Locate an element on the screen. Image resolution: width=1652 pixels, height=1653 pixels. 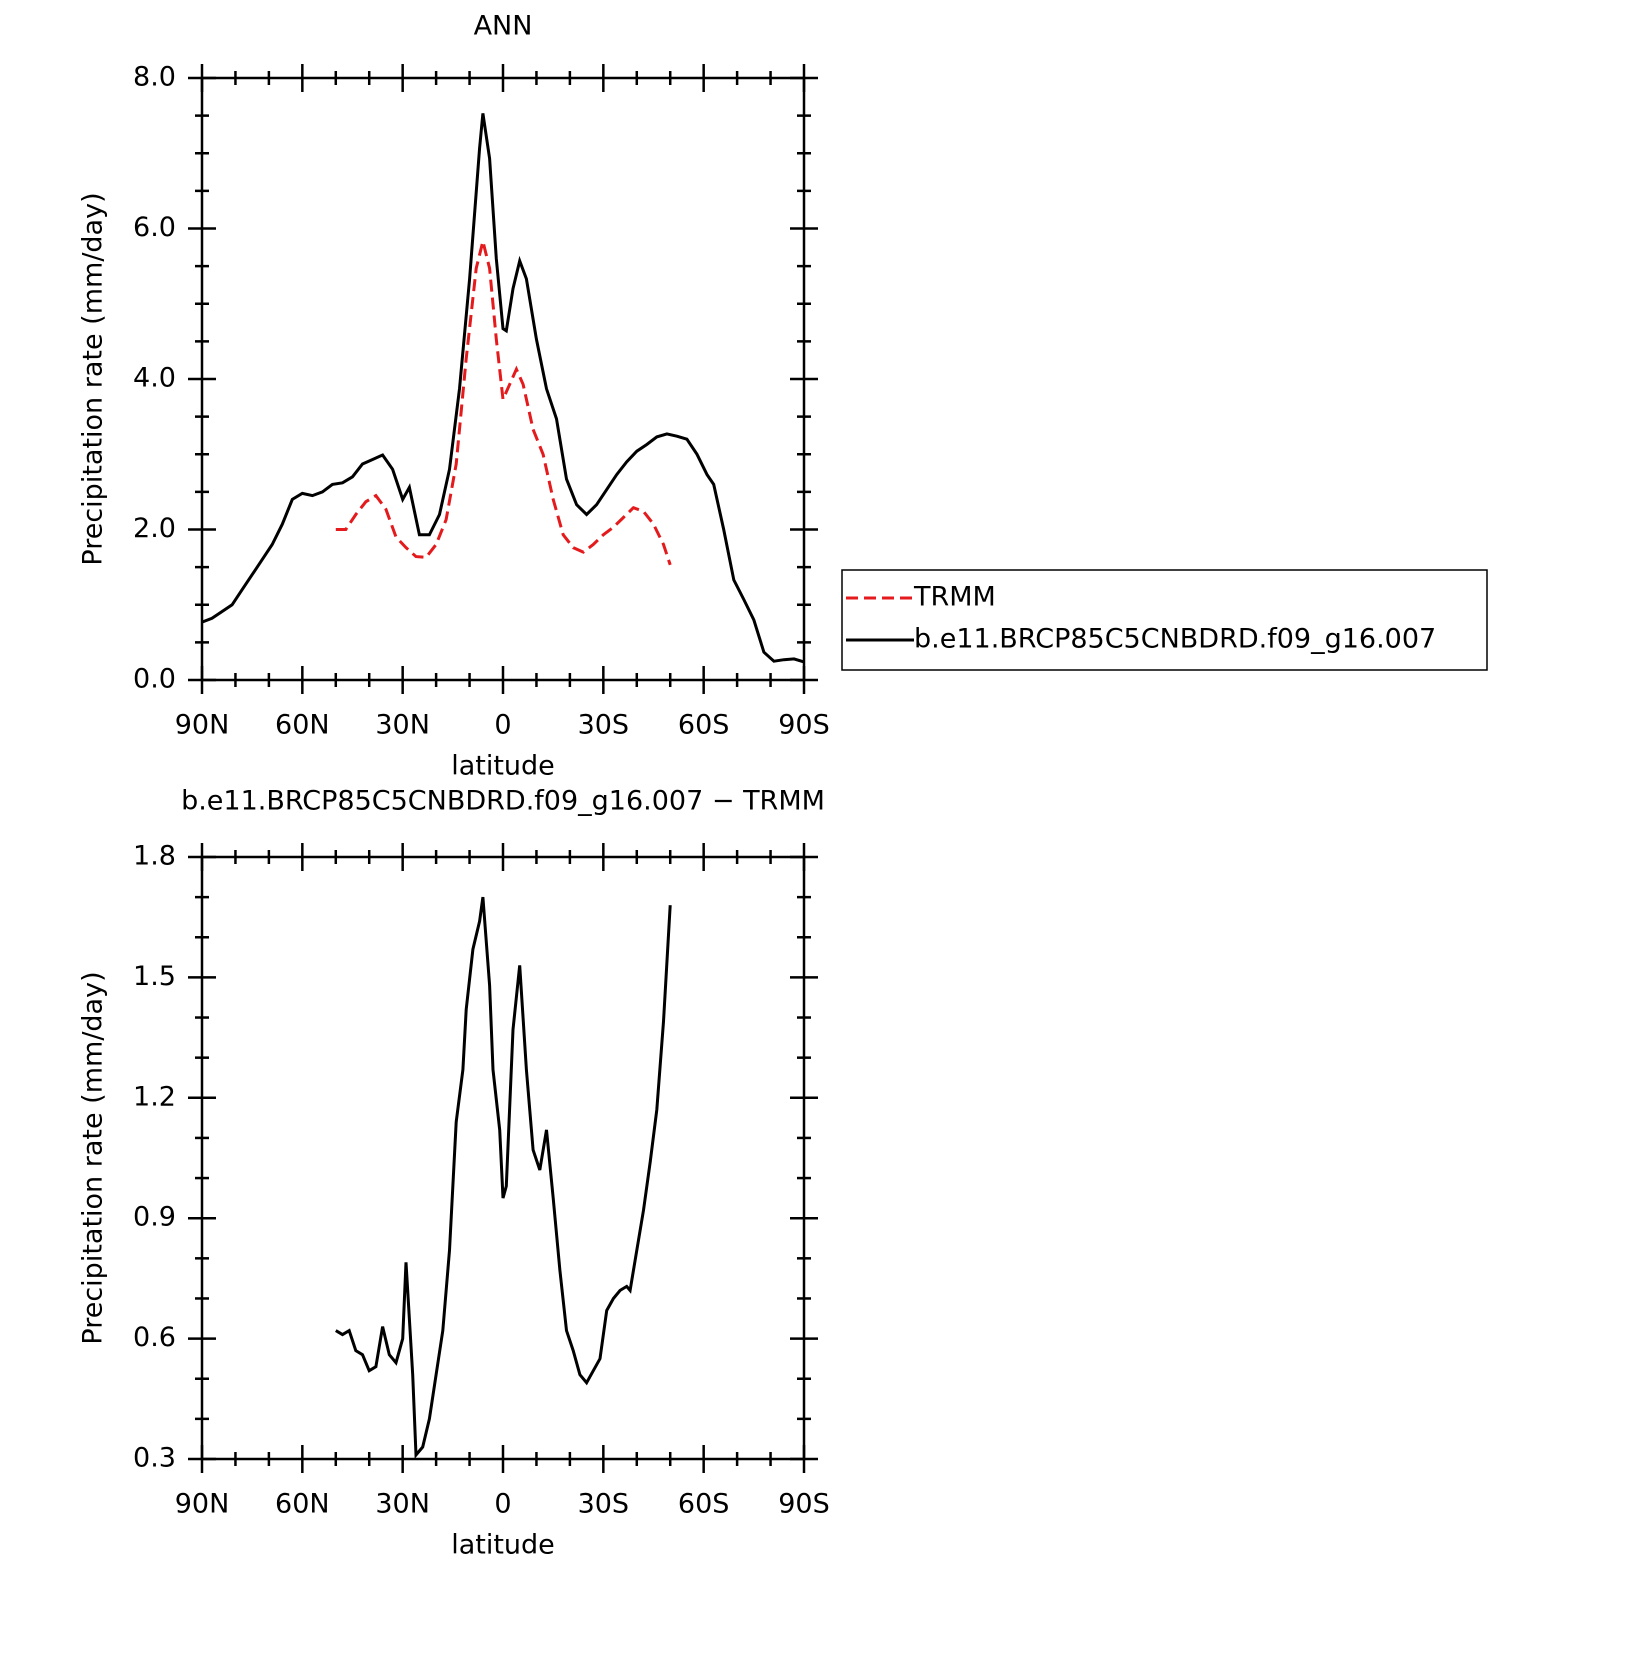
y-tick-label: 8.0 is located at coordinates (154, 77).